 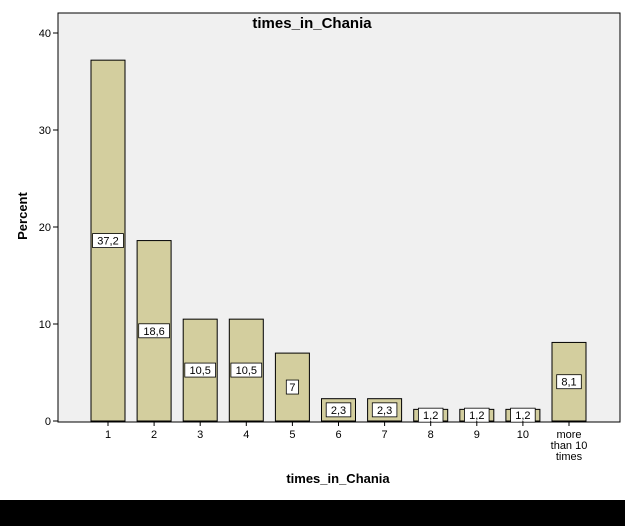 What do you see at coordinates (246, 435) in the screenshot?
I see `x-tick-label: 4` at bounding box center [246, 435].